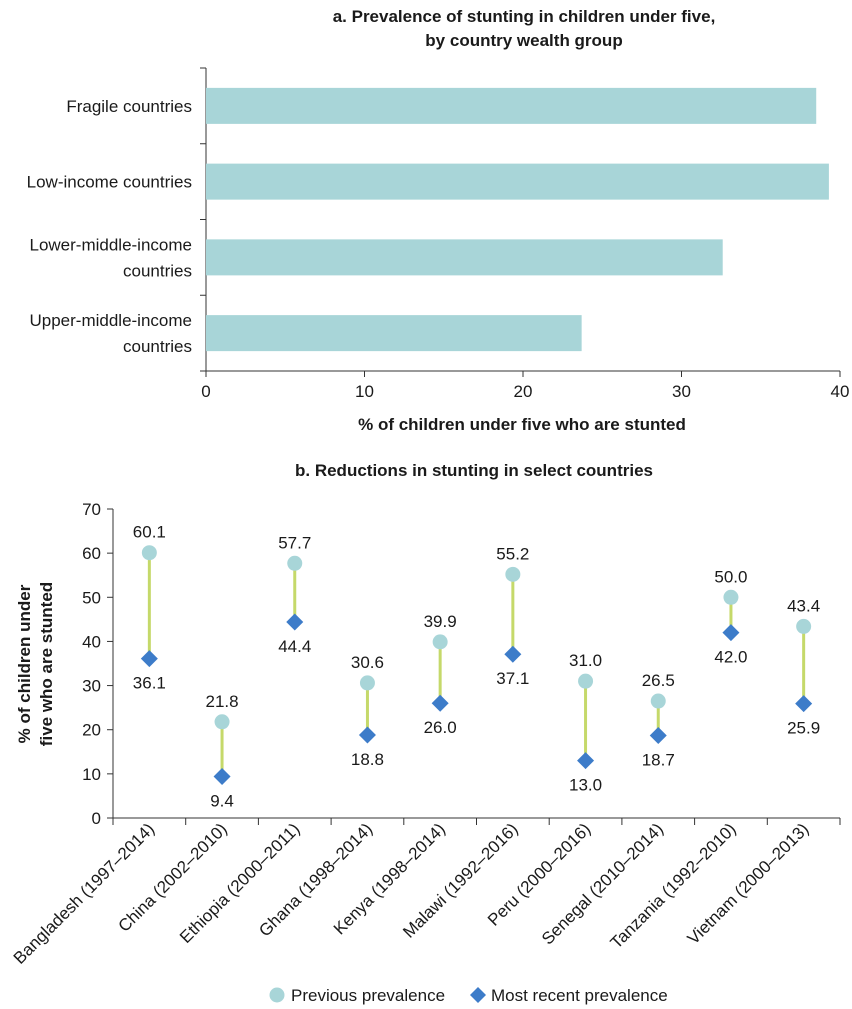  Describe the element at coordinates (585, 660) in the screenshot. I see `previous-value-label: 31.0` at that location.